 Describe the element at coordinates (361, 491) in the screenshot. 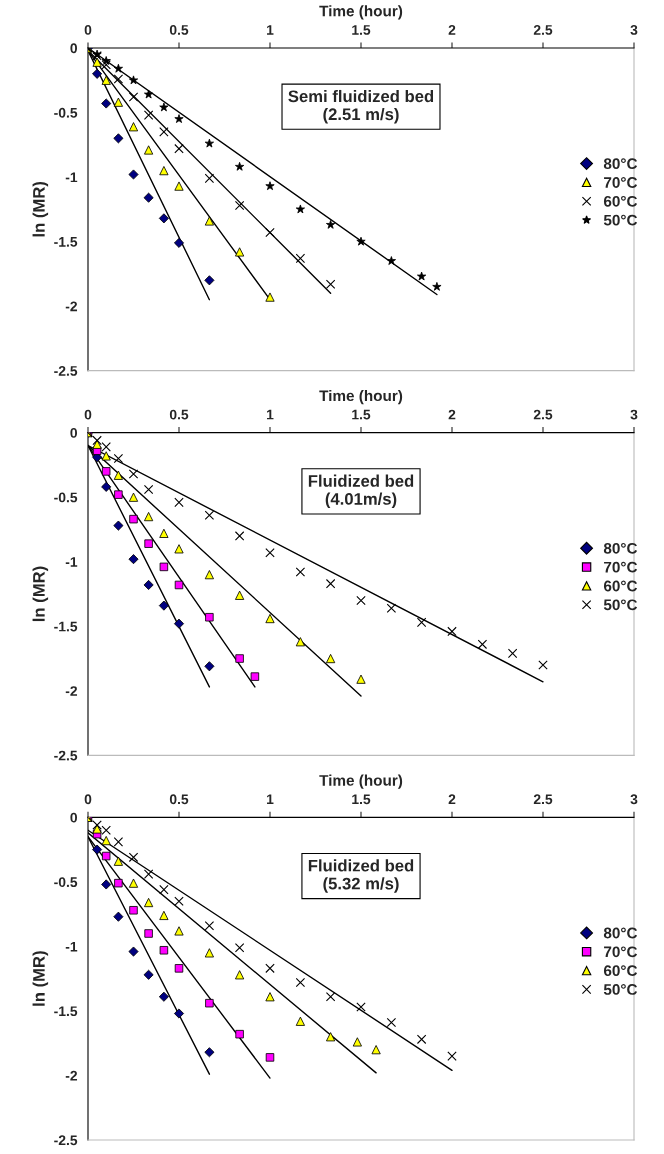

I see `annotation: Fluidized bed (4.01m/s)` at that location.